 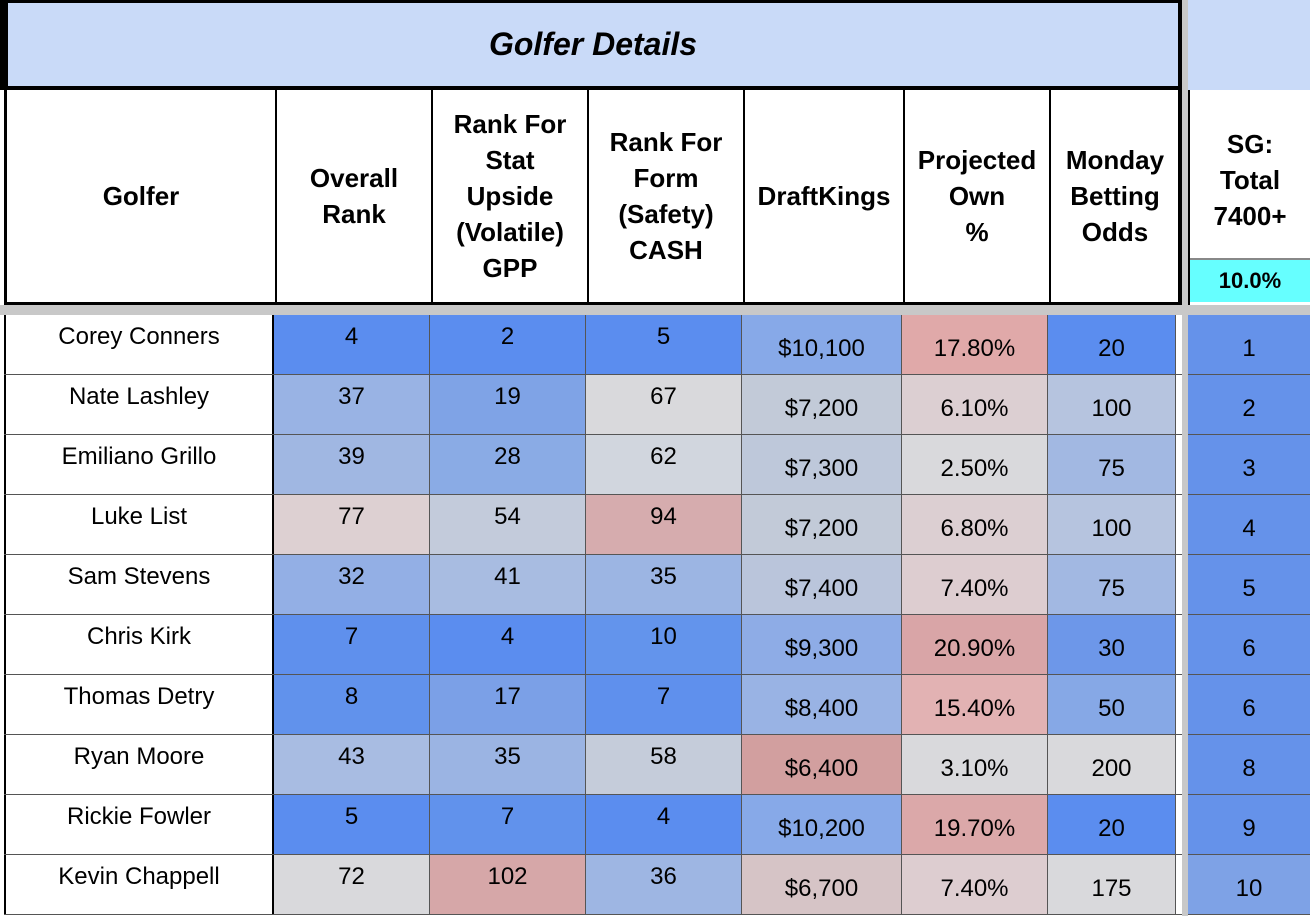 What do you see at coordinates (352, 824) in the screenshot?
I see `overall-rank-cell: 5` at bounding box center [352, 824].